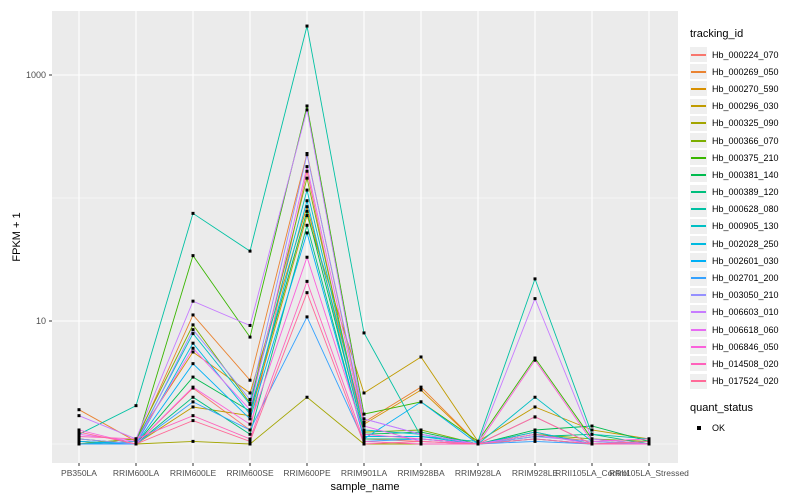 The width and height of the screenshot is (800, 500). Describe the element at coordinates (745, 123) in the screenshot. I see `legend-item-label: Hb_000325_090` at that location.